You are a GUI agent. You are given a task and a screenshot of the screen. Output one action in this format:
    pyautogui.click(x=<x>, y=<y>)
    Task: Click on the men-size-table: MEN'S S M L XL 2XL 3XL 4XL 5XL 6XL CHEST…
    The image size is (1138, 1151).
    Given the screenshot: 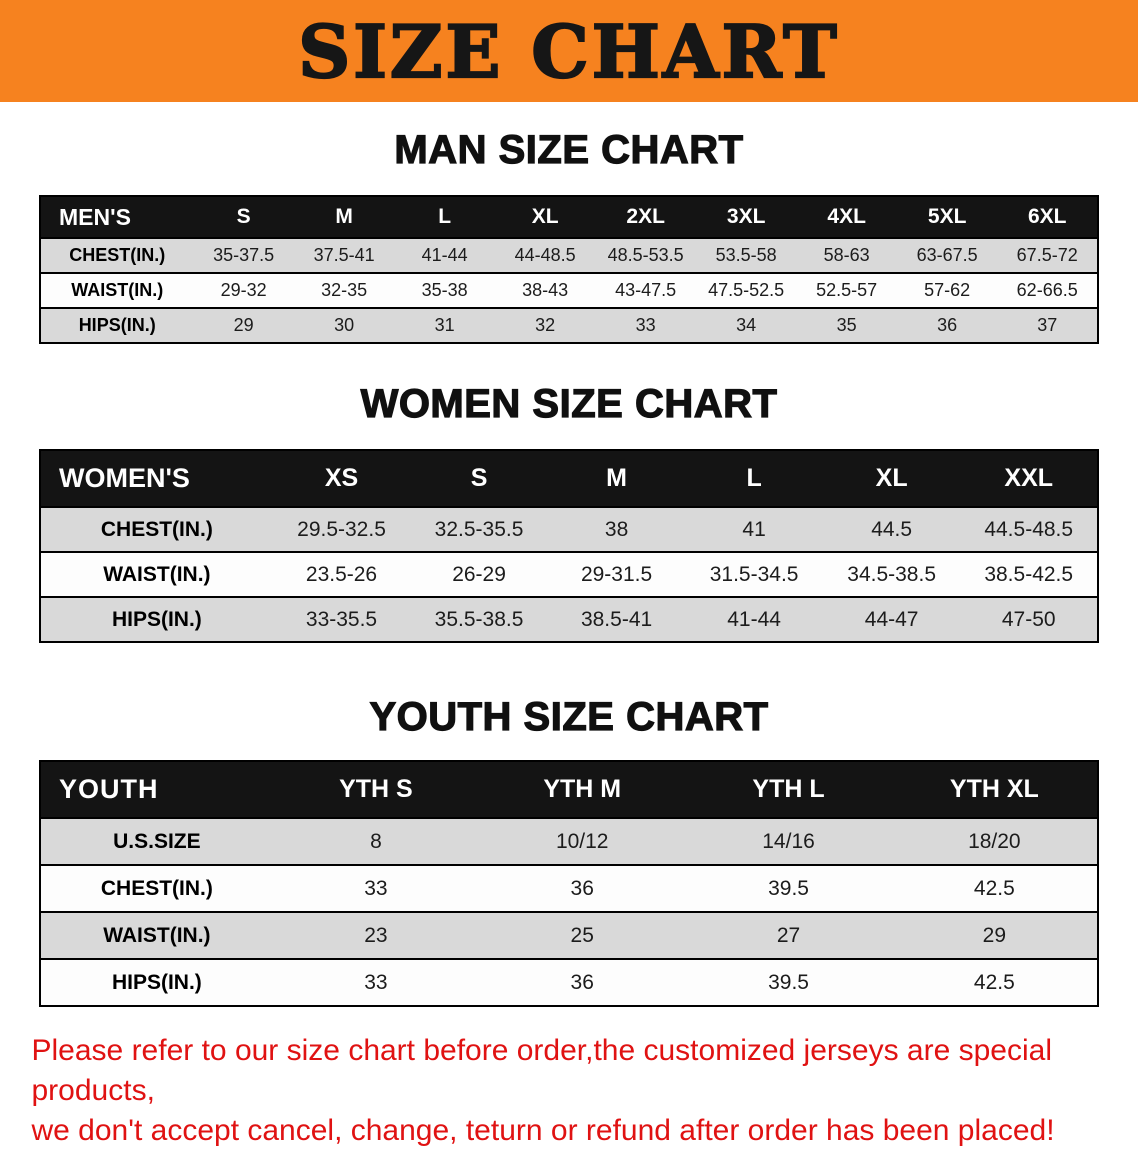 What is the action you would take?
    pyautogui.click(x=569, y=269)
    